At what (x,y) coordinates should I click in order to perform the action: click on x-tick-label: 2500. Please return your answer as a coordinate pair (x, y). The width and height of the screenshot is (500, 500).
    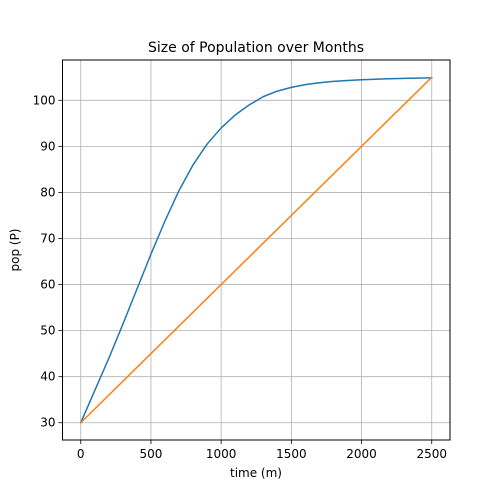
    Looking at the image, I should click on (431, 454).